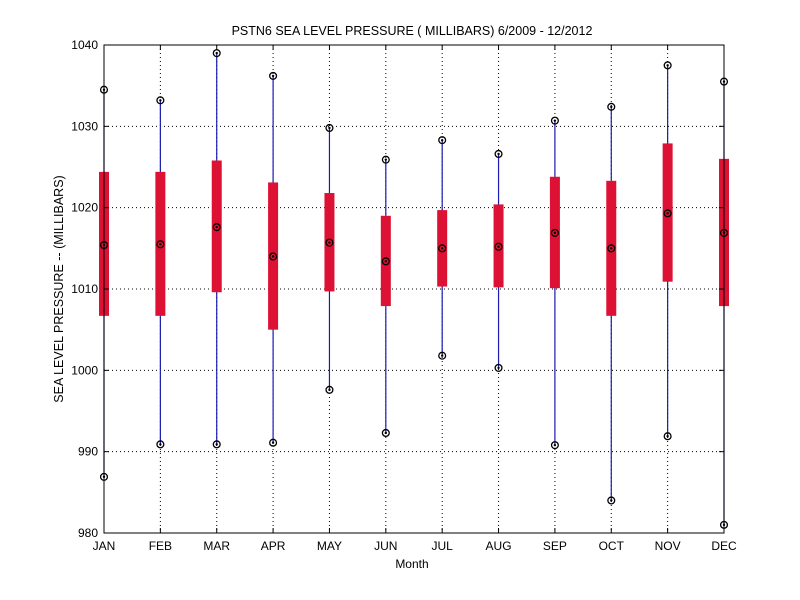  I want to click on x-tick-label: JAN, so click(104, 546).